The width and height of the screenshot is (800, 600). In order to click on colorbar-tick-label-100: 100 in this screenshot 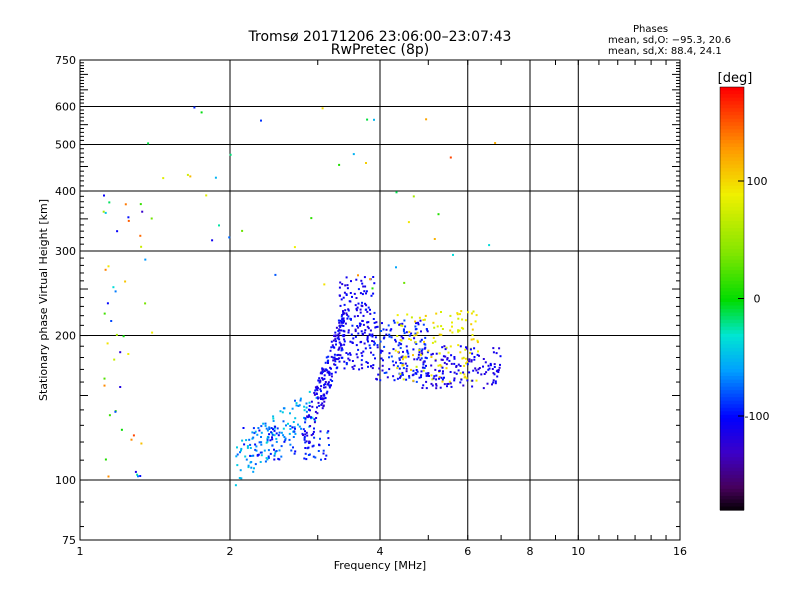, I will do `click(757, 181)`.